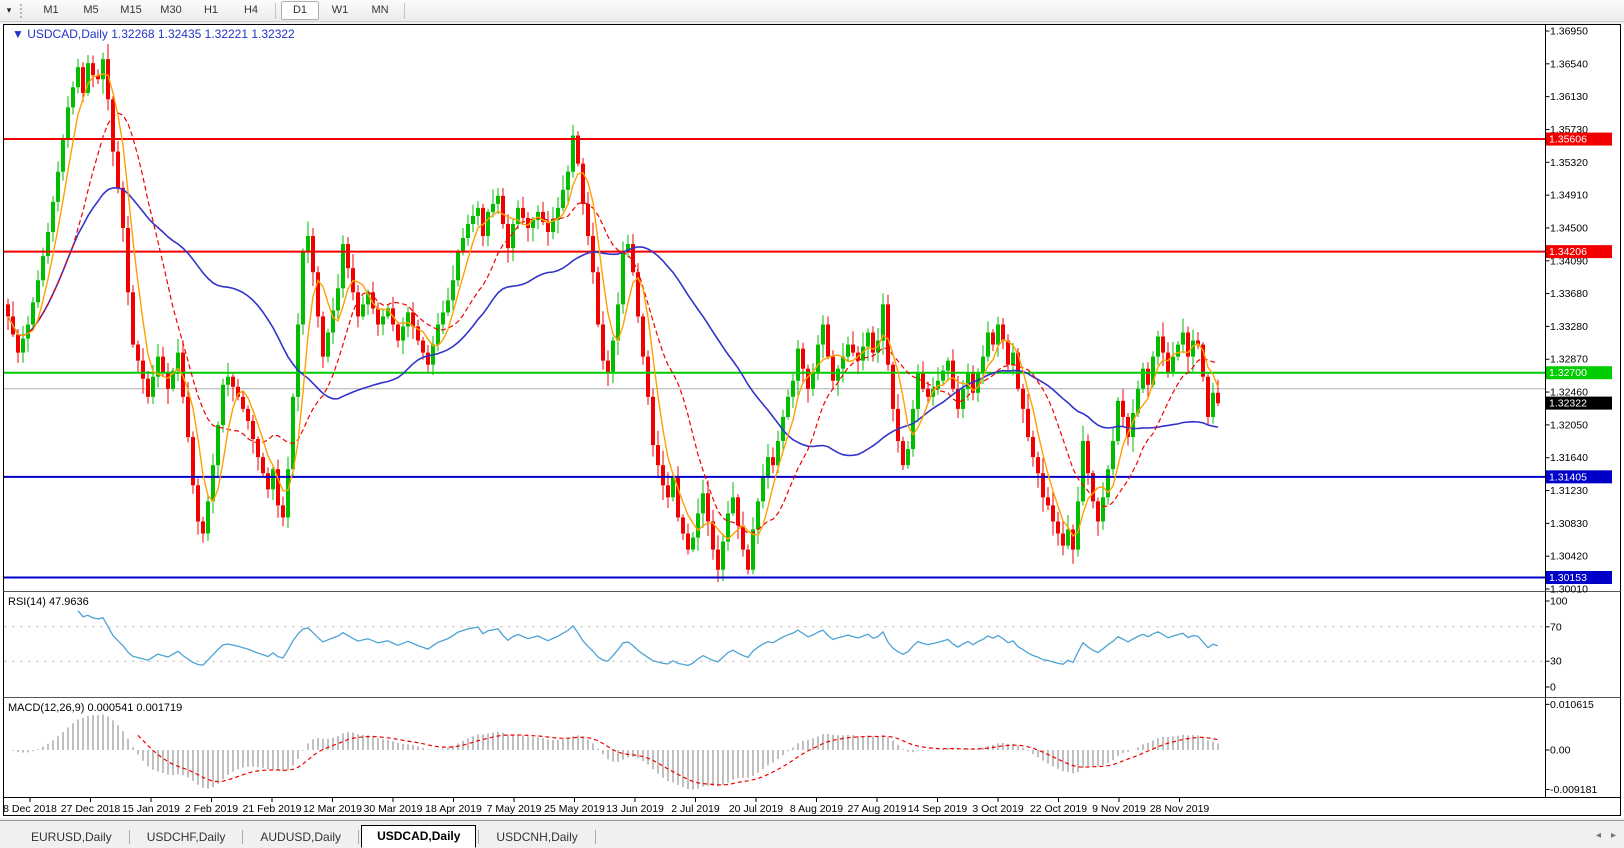  I want to click on date-tick-label: 21 Feb 2019, so click(272, 809).